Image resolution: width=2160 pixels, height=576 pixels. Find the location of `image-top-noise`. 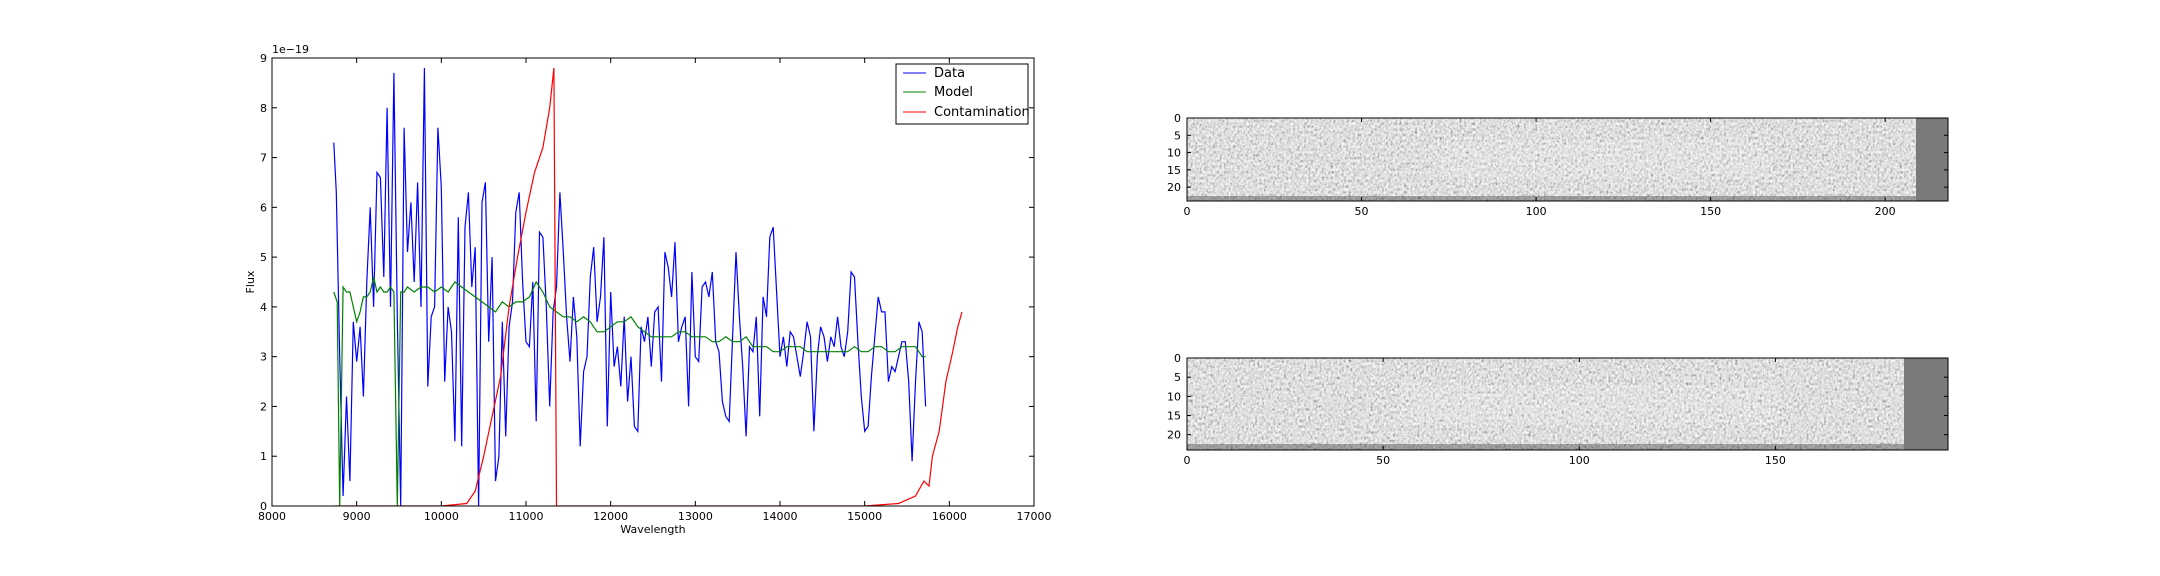

image-top-noise is located at coordinates (1551, 159).